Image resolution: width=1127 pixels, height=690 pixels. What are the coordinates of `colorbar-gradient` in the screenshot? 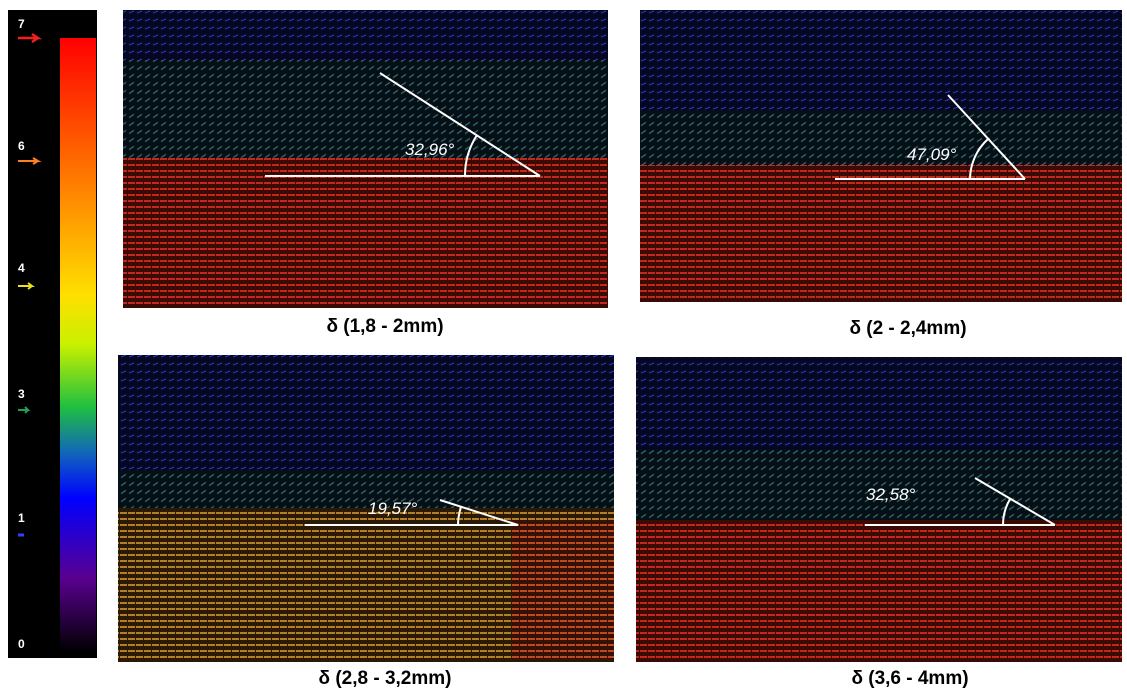 It's located at (78, 345).